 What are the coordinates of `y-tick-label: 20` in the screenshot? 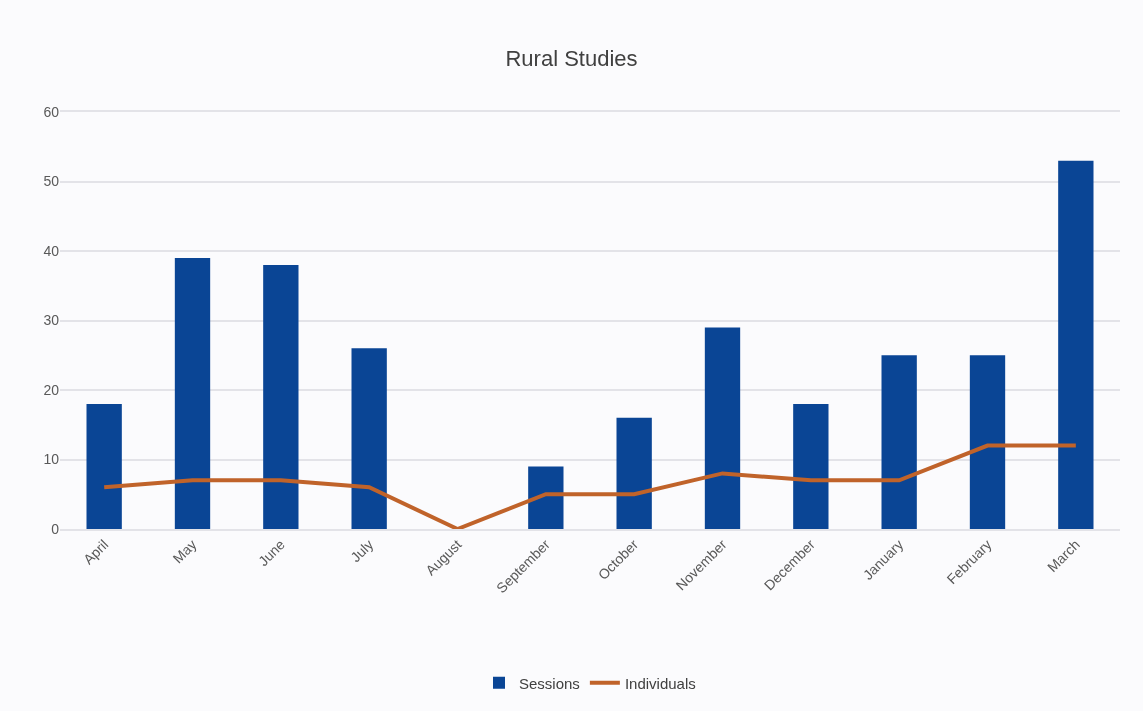 It's located at (51, 389).